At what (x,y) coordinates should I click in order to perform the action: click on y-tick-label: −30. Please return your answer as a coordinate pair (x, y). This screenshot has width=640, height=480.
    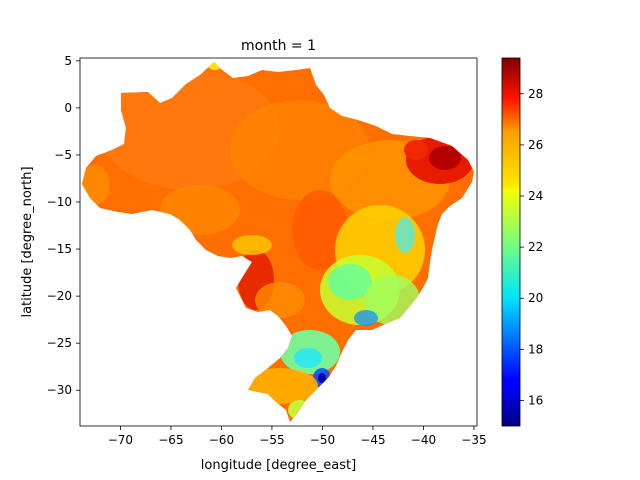
    Looking at the image, I should click on (59, 390).